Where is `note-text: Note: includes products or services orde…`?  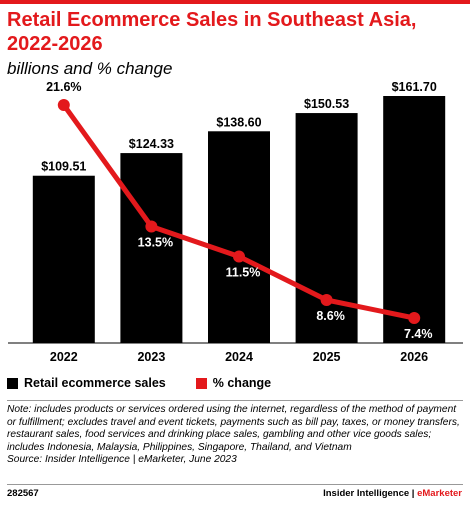 note-text: Note: includes products or services orde… is located at coordinates (233, 428).